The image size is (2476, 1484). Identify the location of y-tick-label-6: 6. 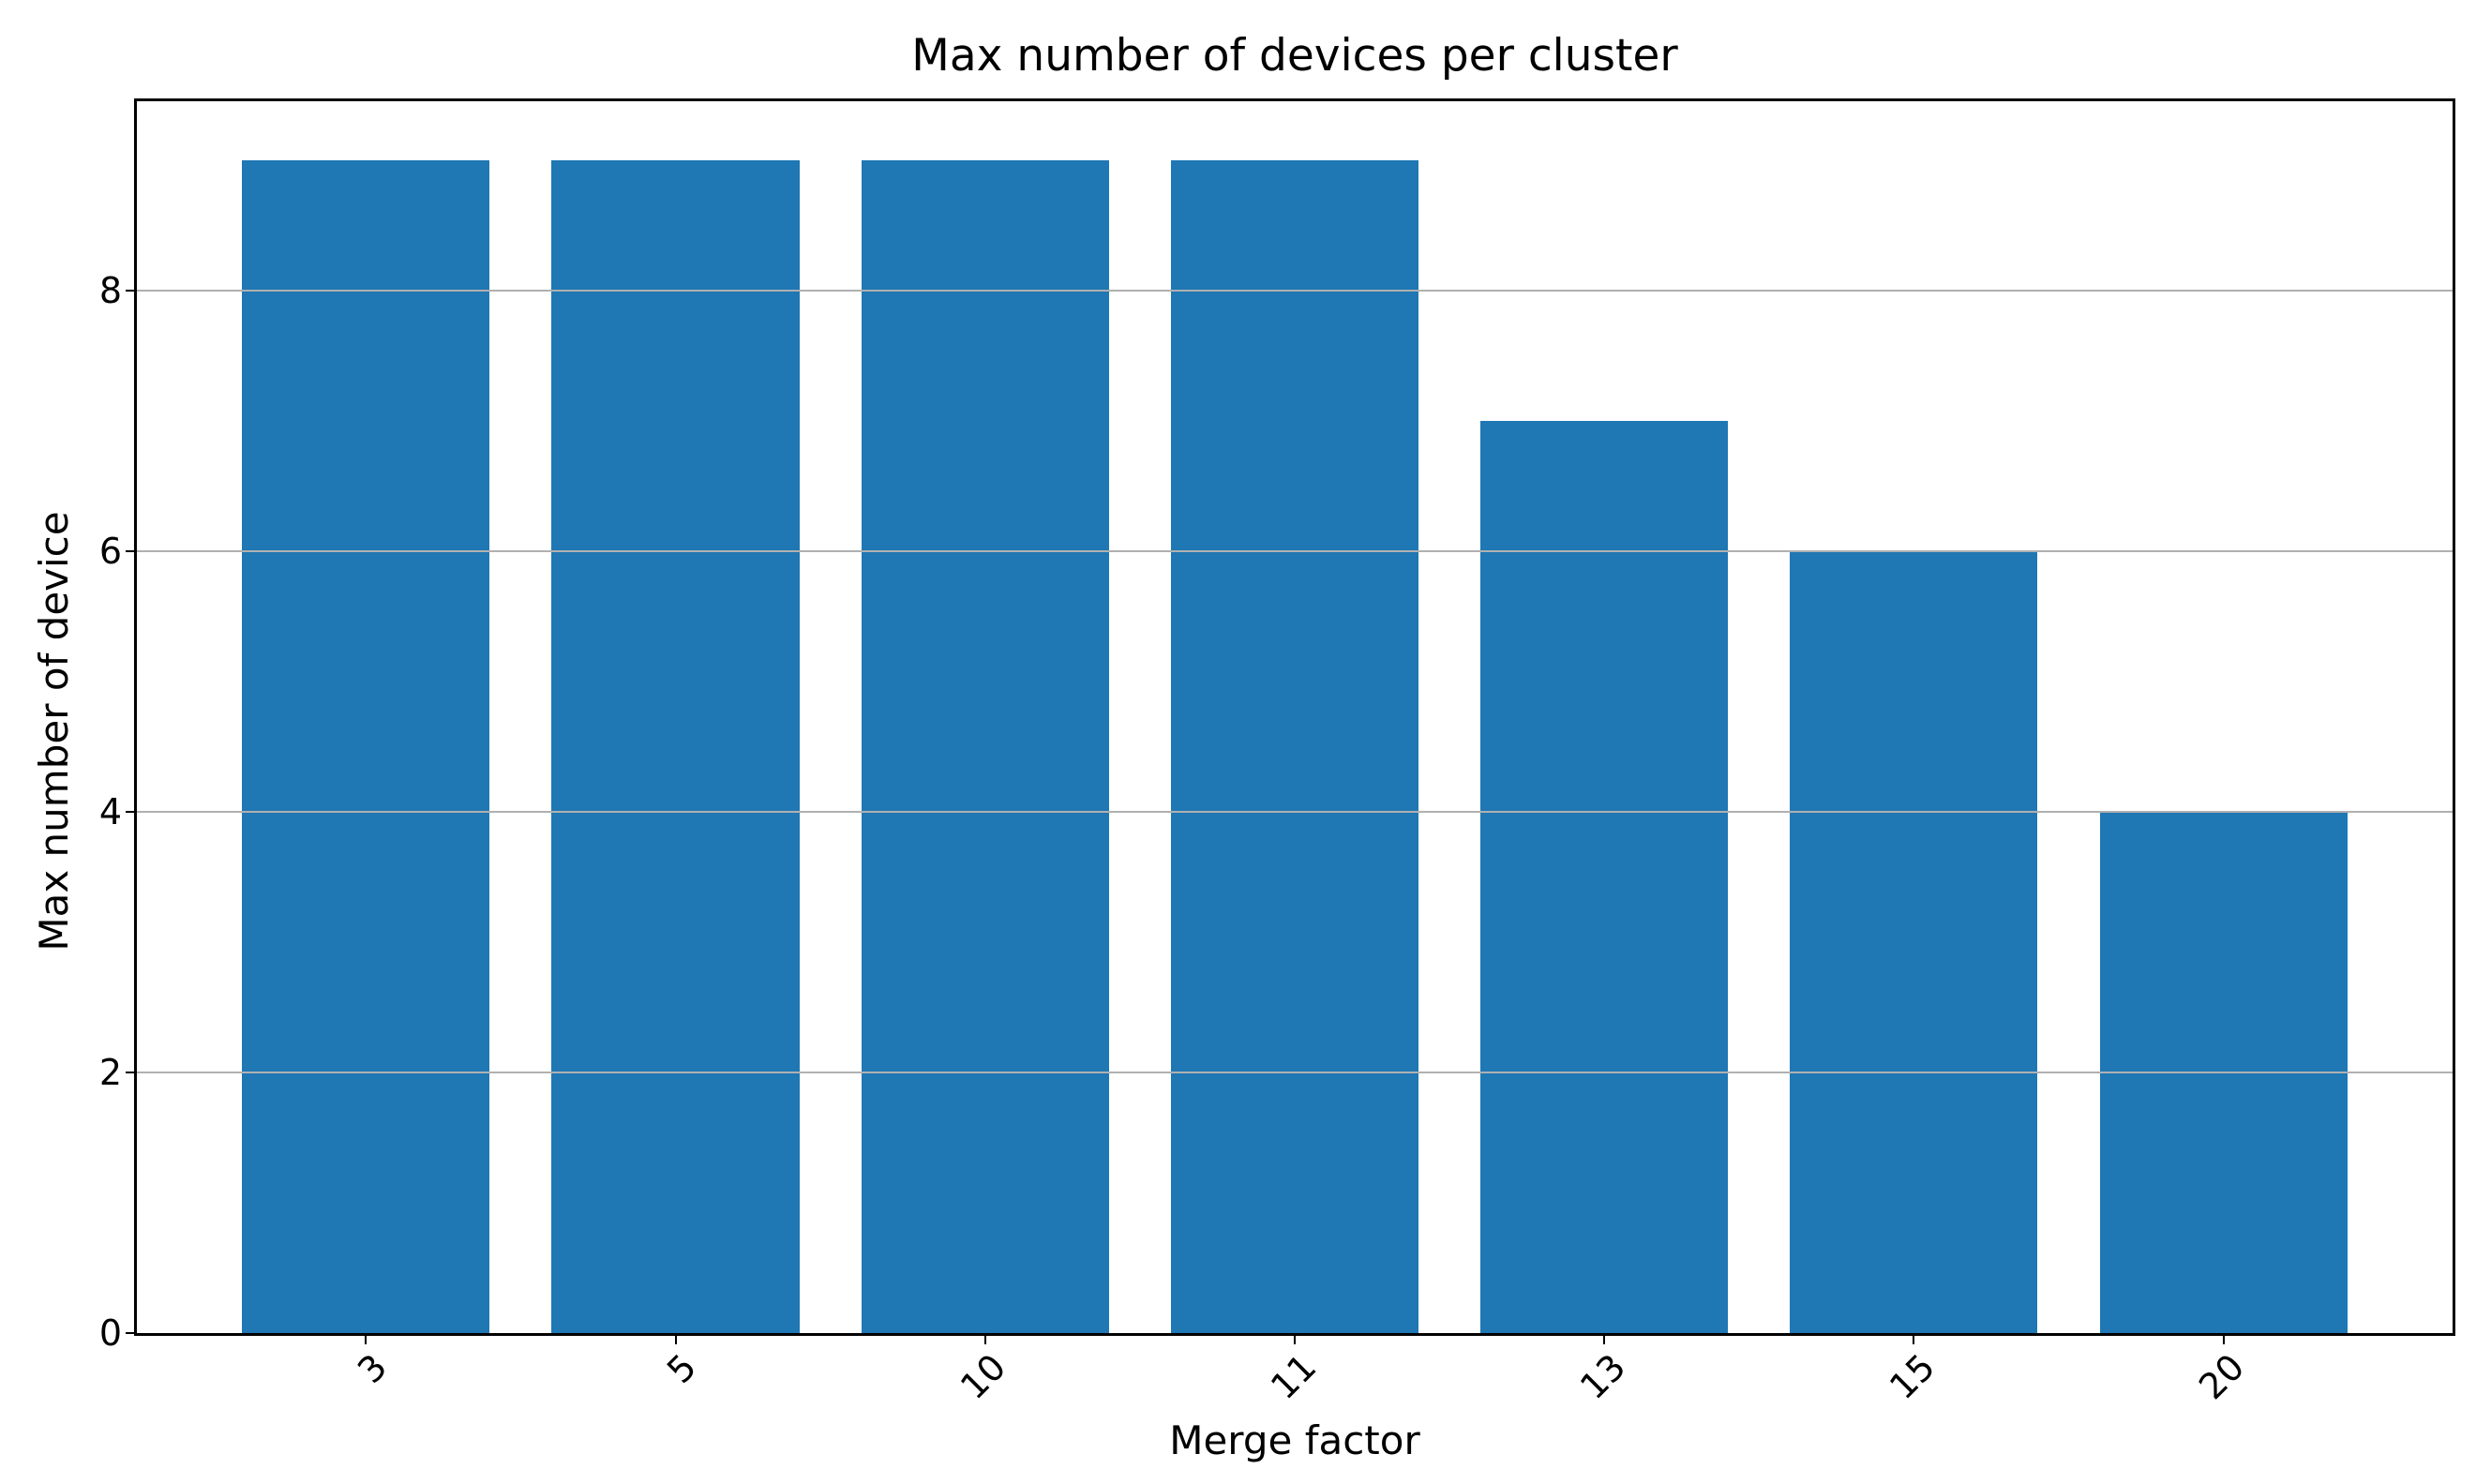
(110, 551).